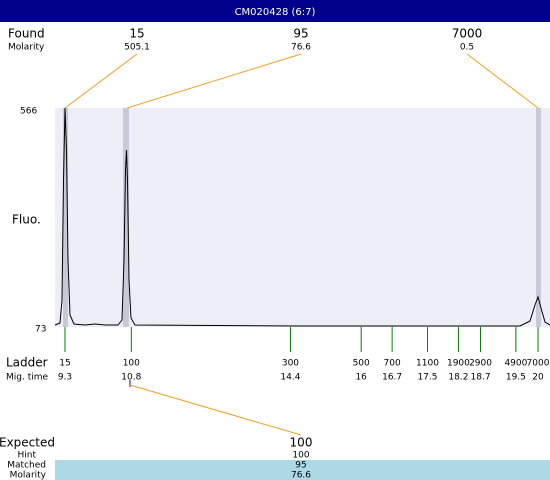 The width and height of the screenshot is (550, 480). I want to click on ladder-size: 100, so click(131, 364).